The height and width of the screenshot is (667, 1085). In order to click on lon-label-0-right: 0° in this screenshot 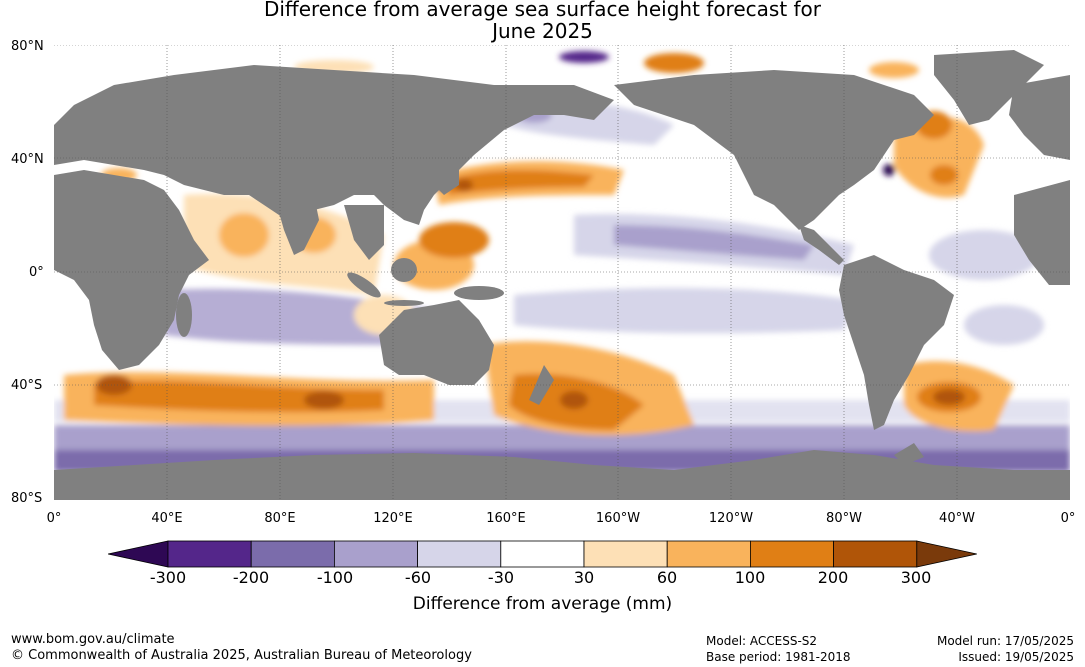, I will do `click(1068, 518)`.